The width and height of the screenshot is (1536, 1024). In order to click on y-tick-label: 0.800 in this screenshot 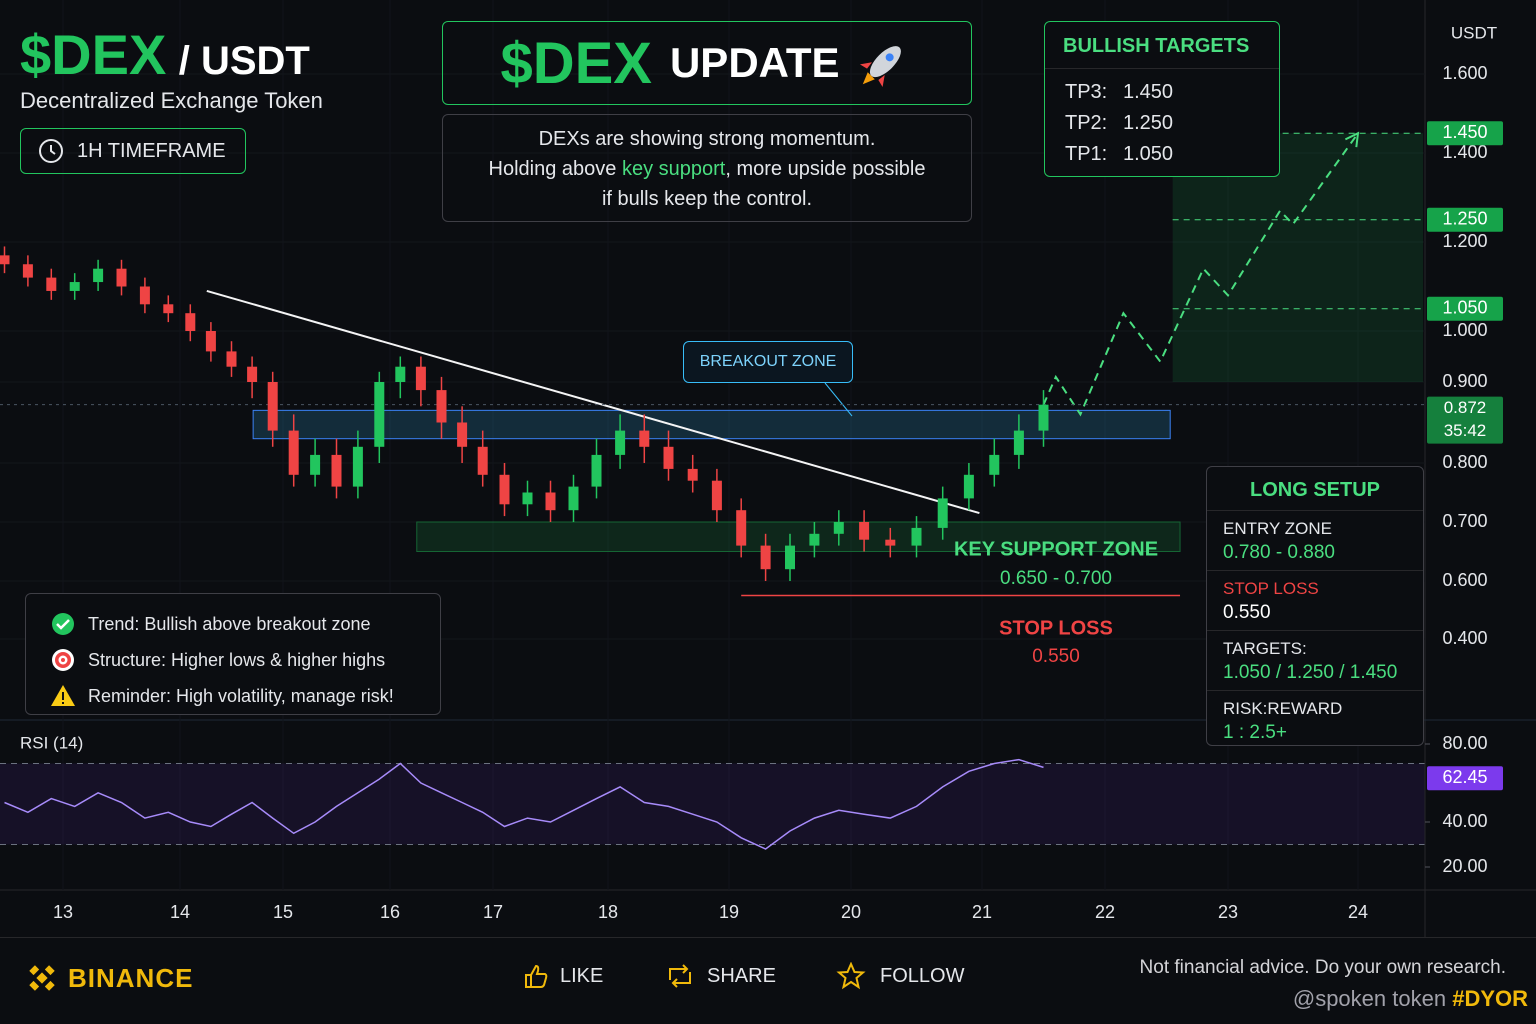, I will do `click(1464, 462)`.